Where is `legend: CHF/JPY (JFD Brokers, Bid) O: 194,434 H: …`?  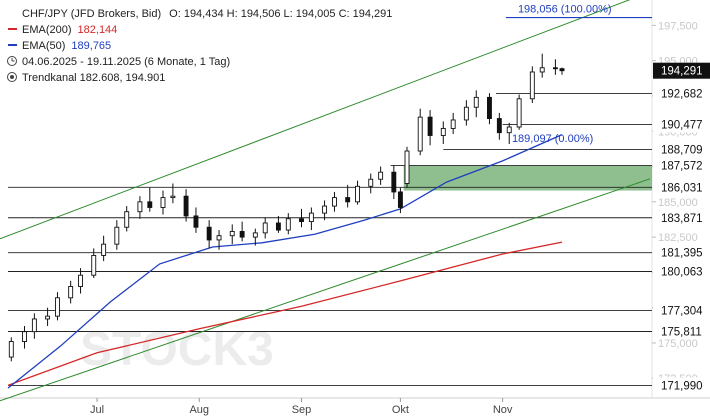 legend: CHF/JPY (JFD Brokers, Bid) O: 194,434 H: … is located at coordinates (199, 46).